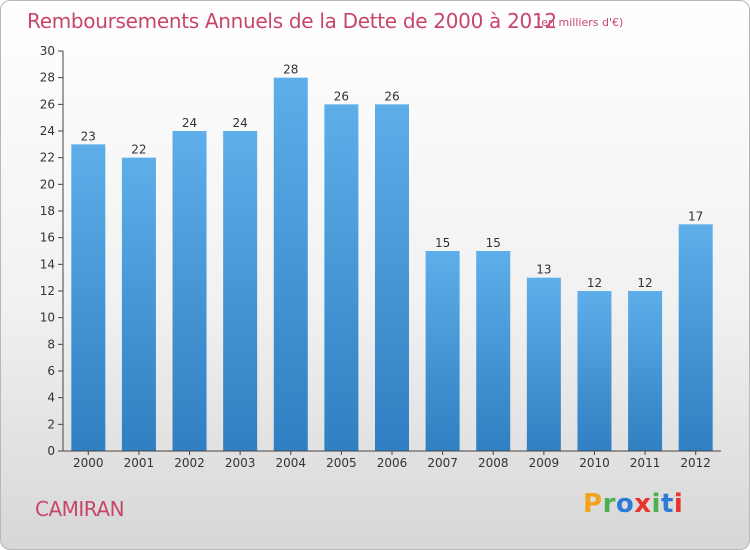  I want to click on x-tick-label: 2004, so click(290, 463).